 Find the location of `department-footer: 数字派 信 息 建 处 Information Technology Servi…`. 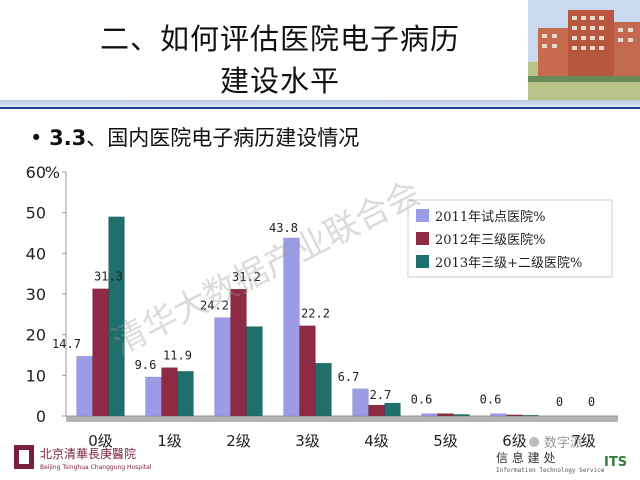

department-footer: 数字派 信 息 建 处 Information Technology Servi… is located at coordinates (561, 455).